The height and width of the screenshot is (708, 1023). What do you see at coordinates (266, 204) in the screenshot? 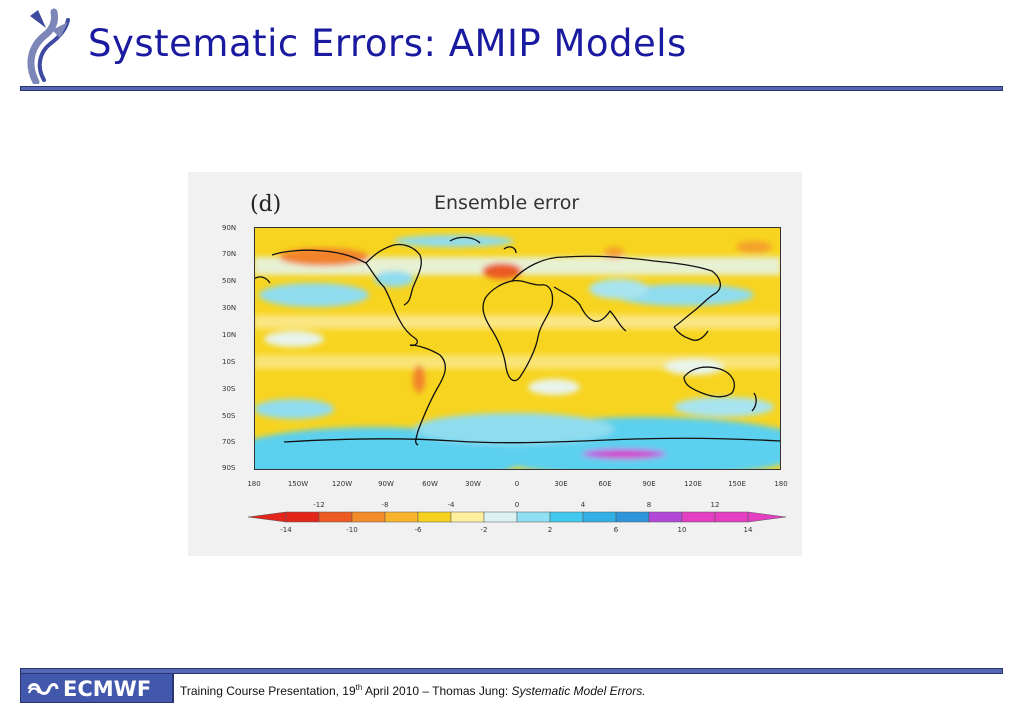
I see `panel-label: (d)` at bounding box center [266, 204].